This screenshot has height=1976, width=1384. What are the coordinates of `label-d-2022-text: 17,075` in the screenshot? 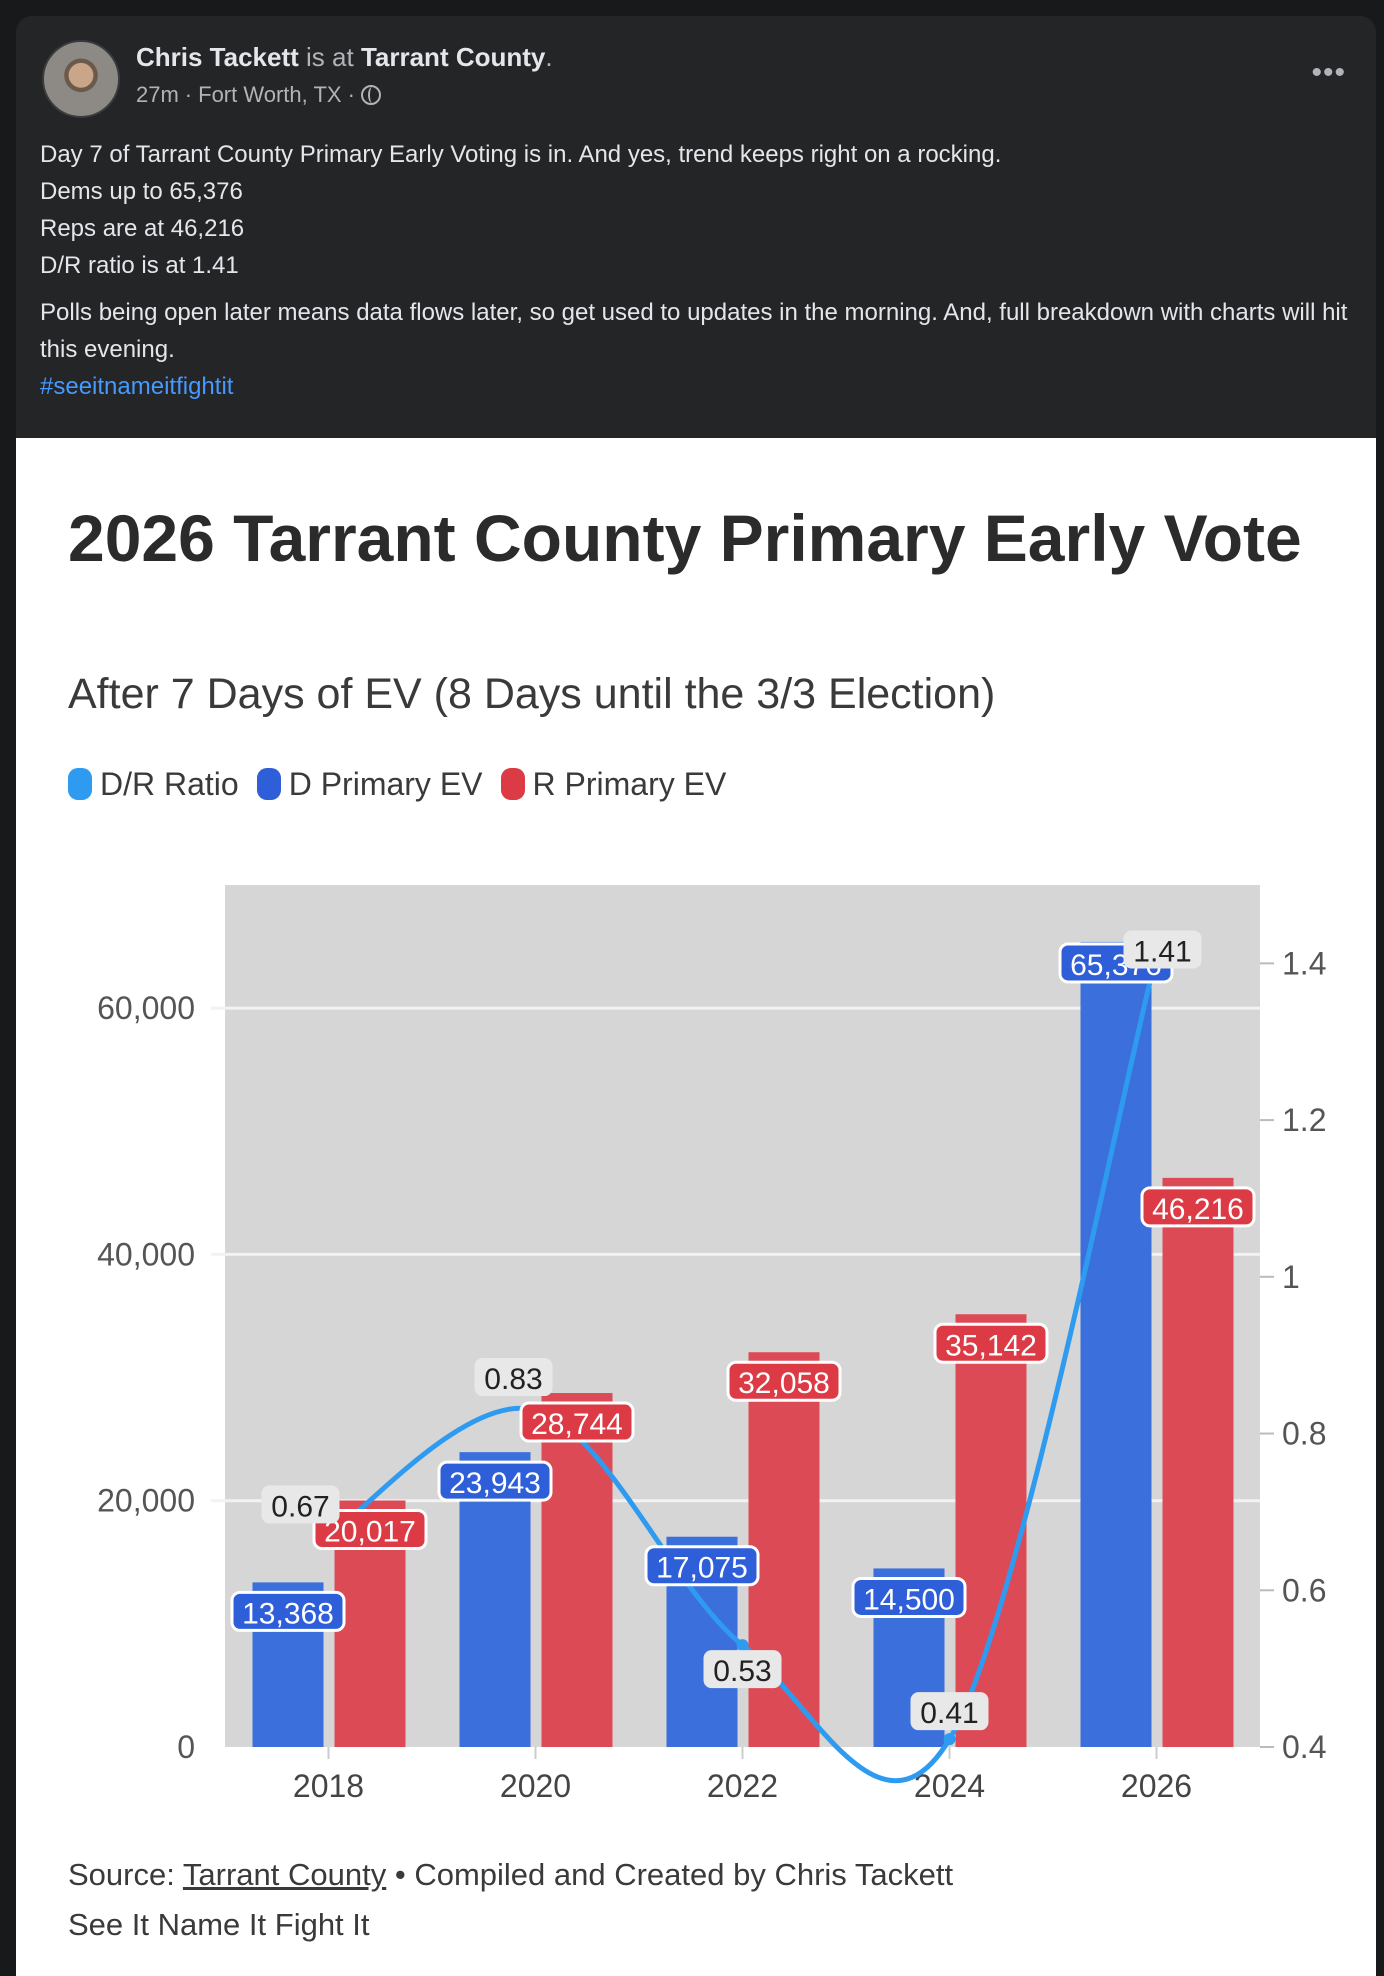 It's located at (702, 1568).